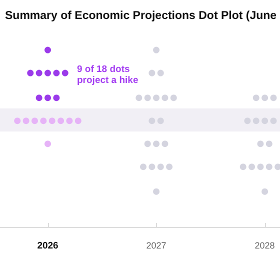 The width and height of the screenshot is (280, 280). I want to click on x-tick-label: 2028, so click(264, 245).